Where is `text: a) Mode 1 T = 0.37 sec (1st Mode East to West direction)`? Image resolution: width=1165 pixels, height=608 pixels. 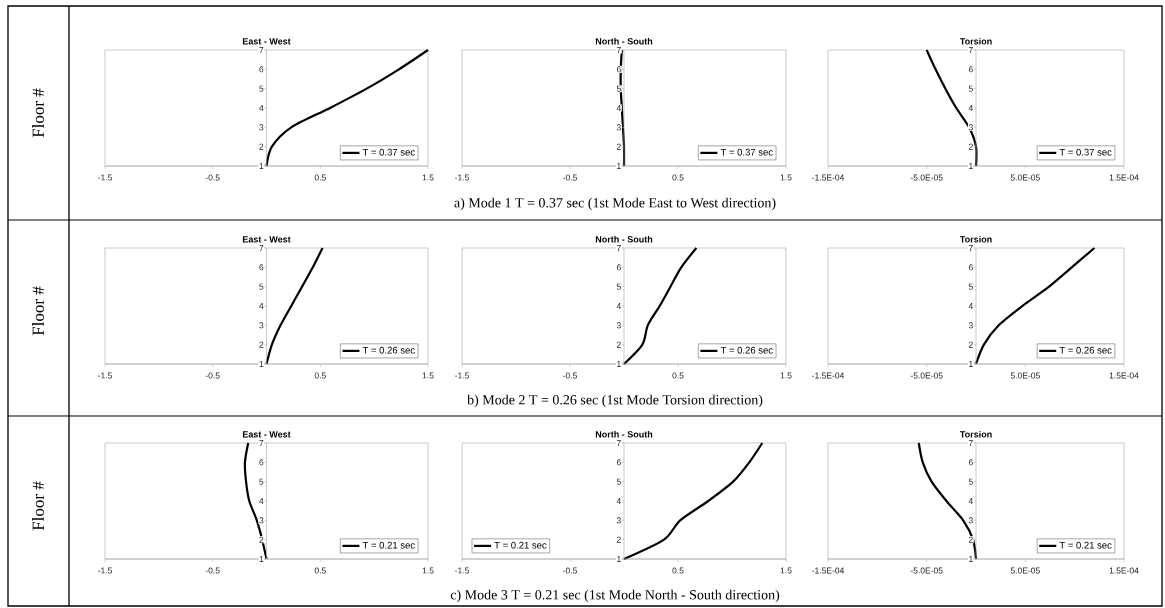
text: a) Mode 1 T = 0.37 sec (1st Mode East to West direction) is located at coordinates (615, 204).